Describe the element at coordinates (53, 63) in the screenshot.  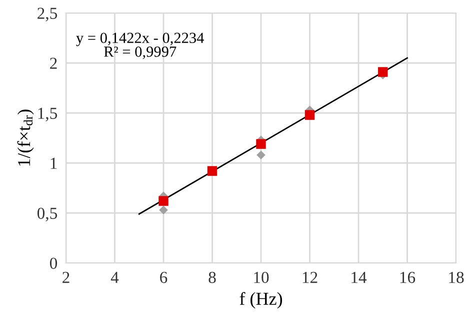
I see `y-tick-label: 2` at that location.